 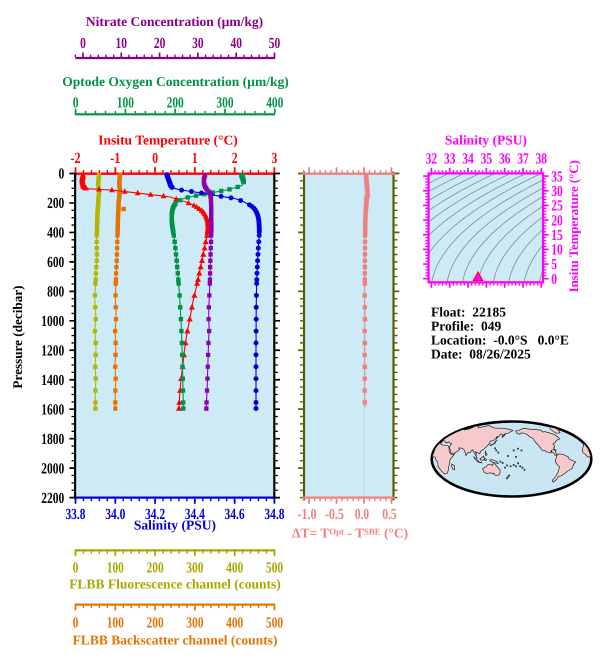 I want to click on svg-text: 38, so click(x=542, y=158).